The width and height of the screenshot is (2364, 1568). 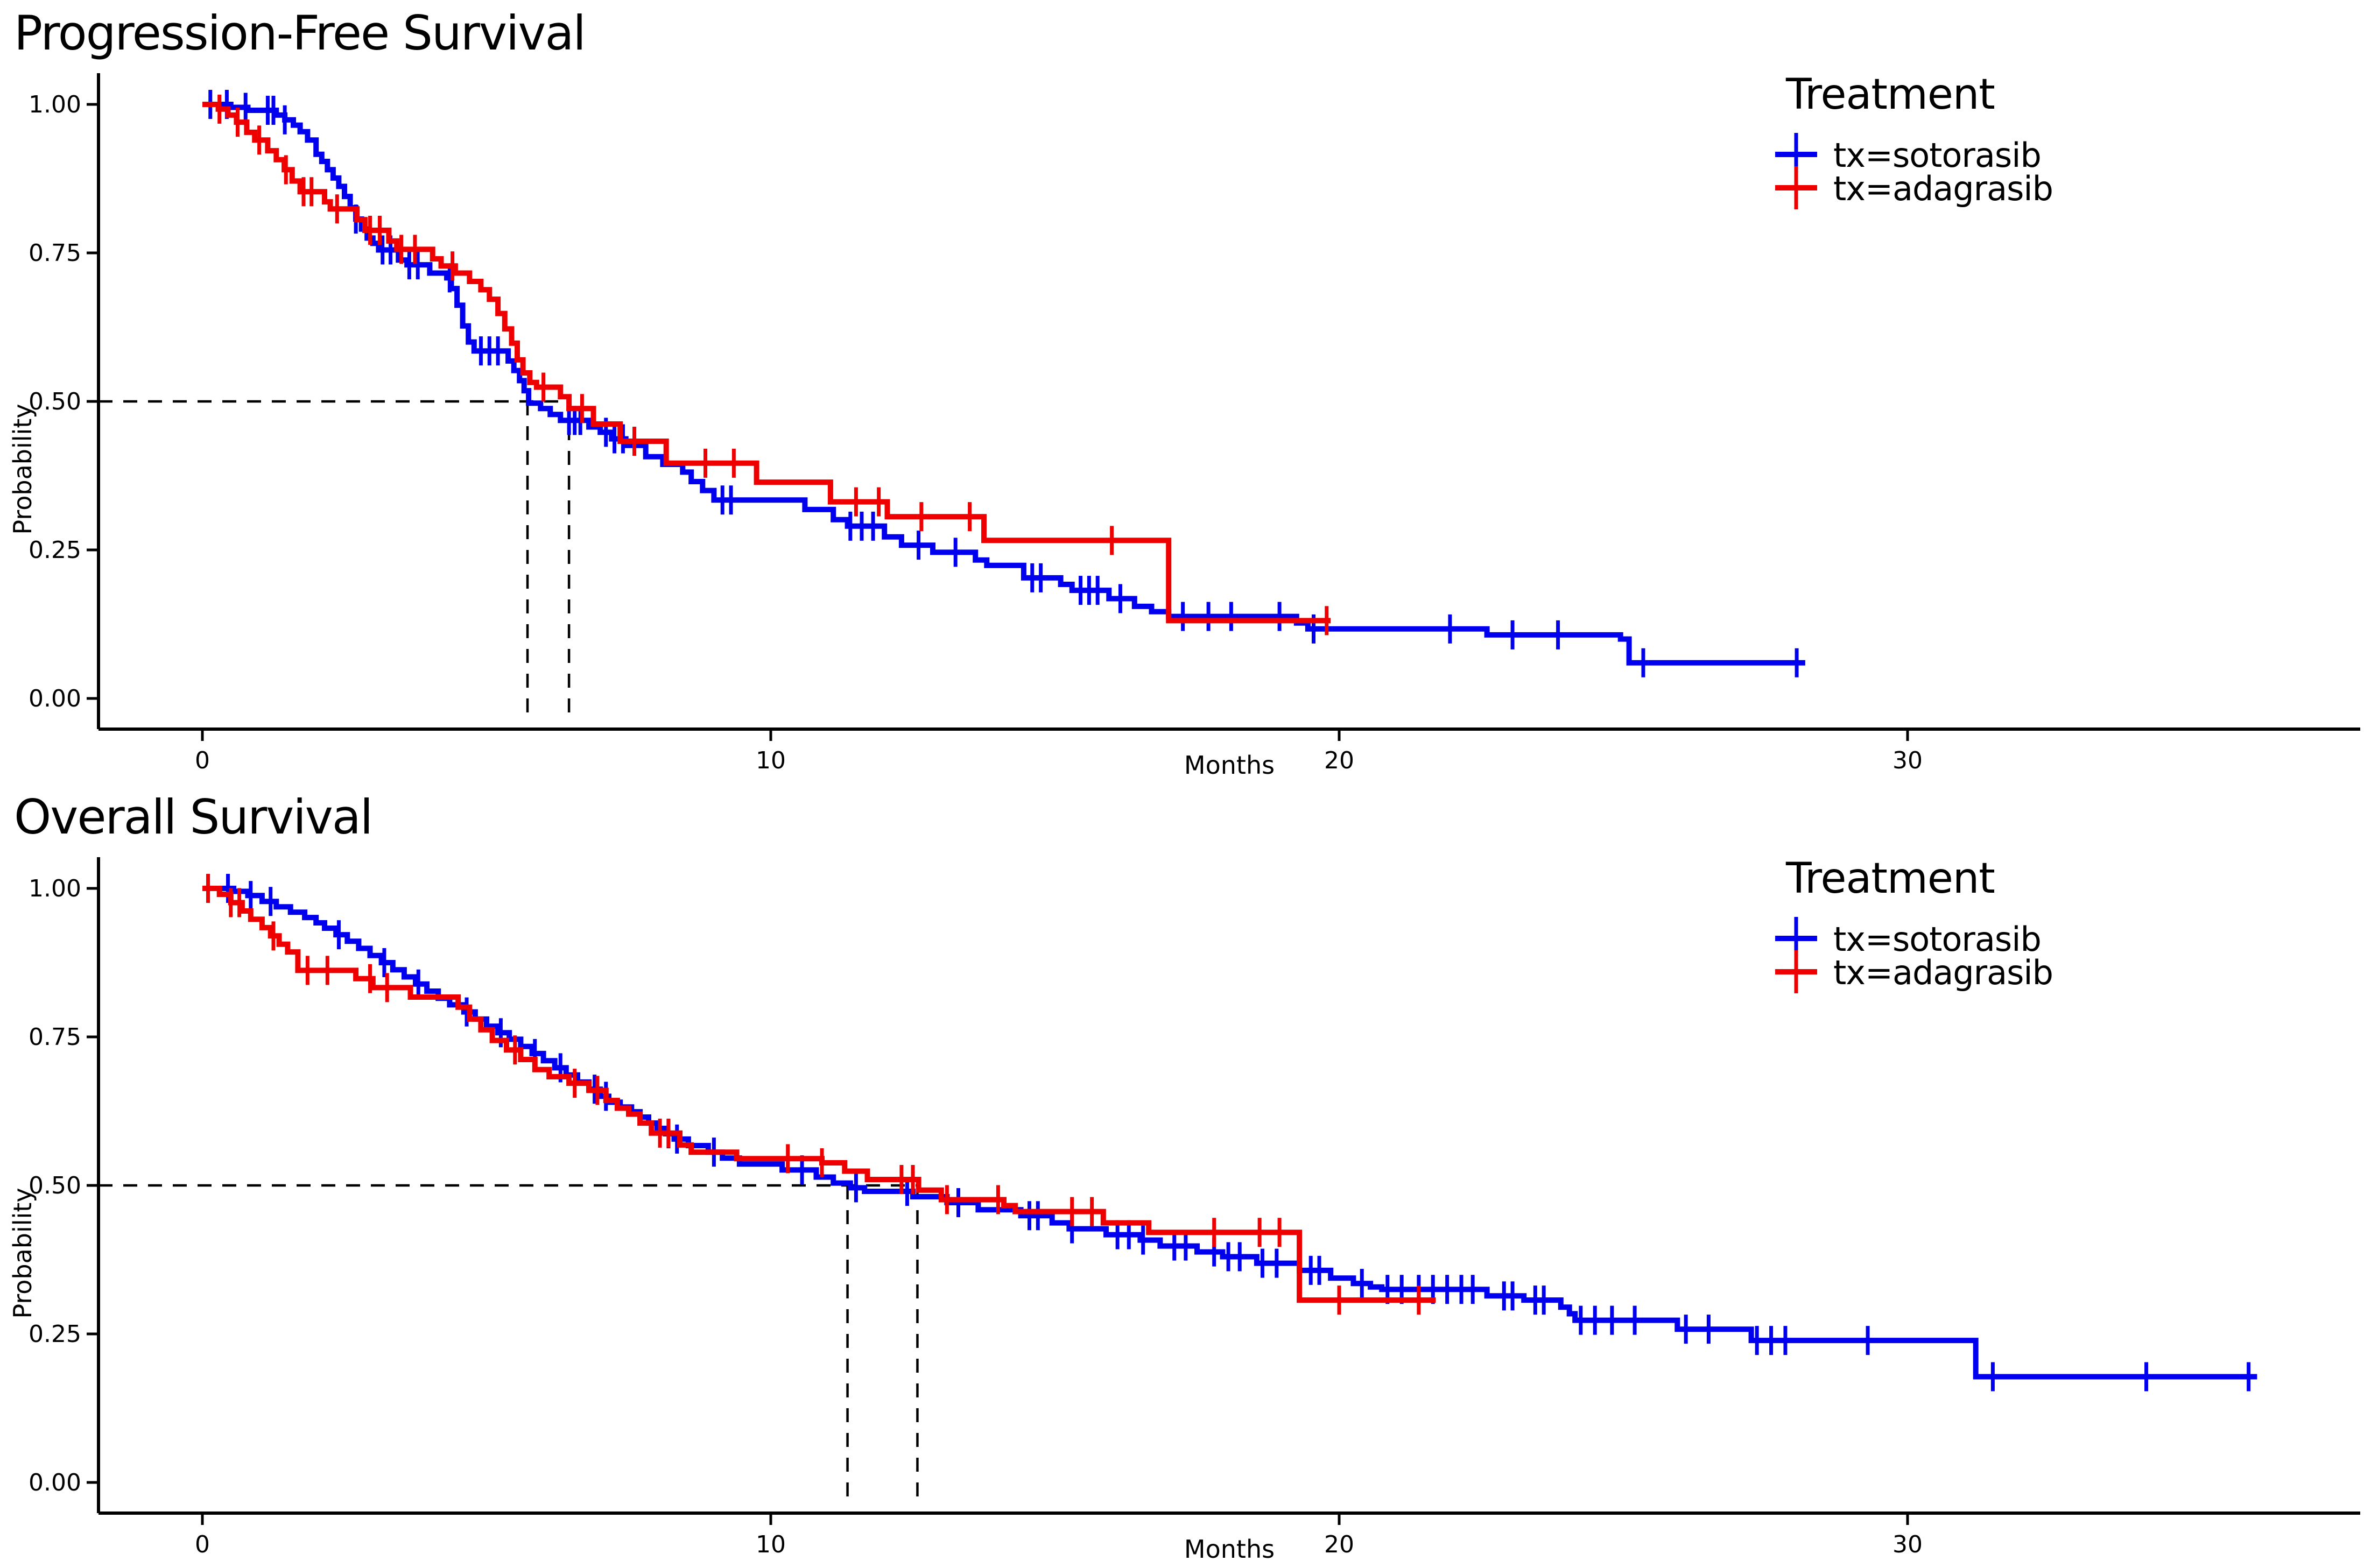 I want to click on os-legend: Treatment tx=sotorasib tx=adagrasib, so click(x=1914, y=923).